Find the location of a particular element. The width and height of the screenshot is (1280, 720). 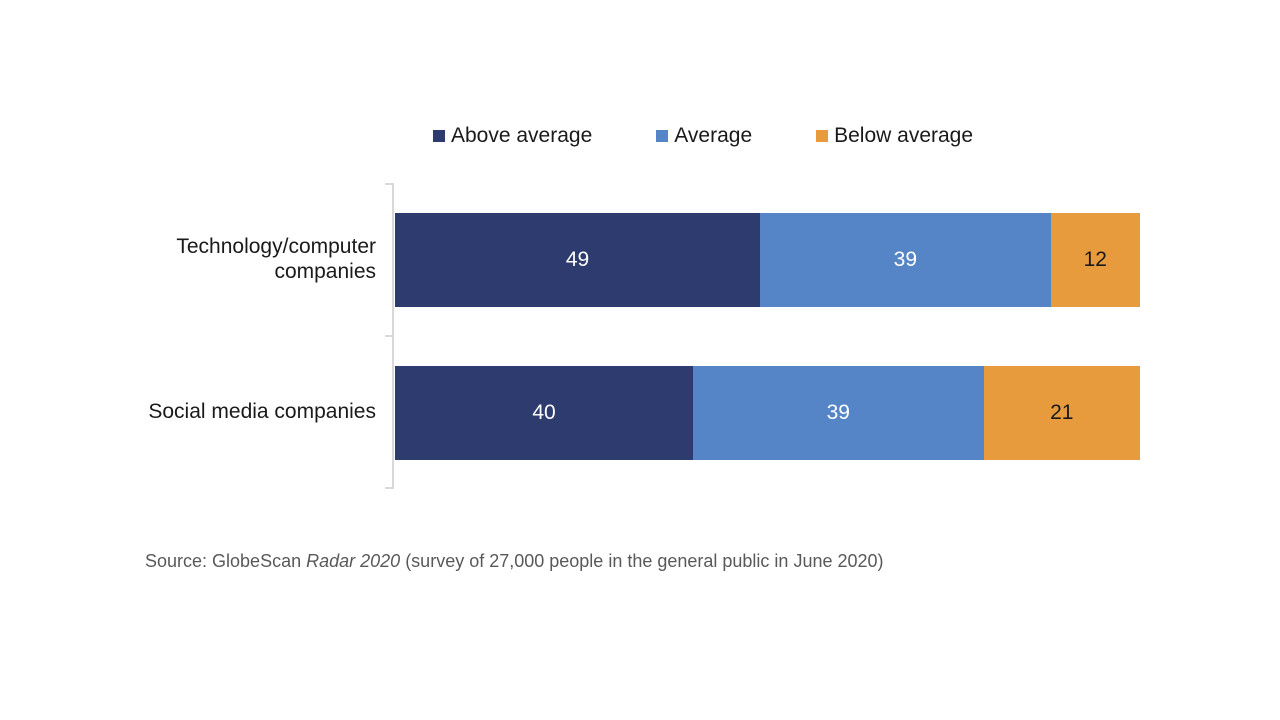

bar-value-label: 40 is located at coordinates (544, 412).